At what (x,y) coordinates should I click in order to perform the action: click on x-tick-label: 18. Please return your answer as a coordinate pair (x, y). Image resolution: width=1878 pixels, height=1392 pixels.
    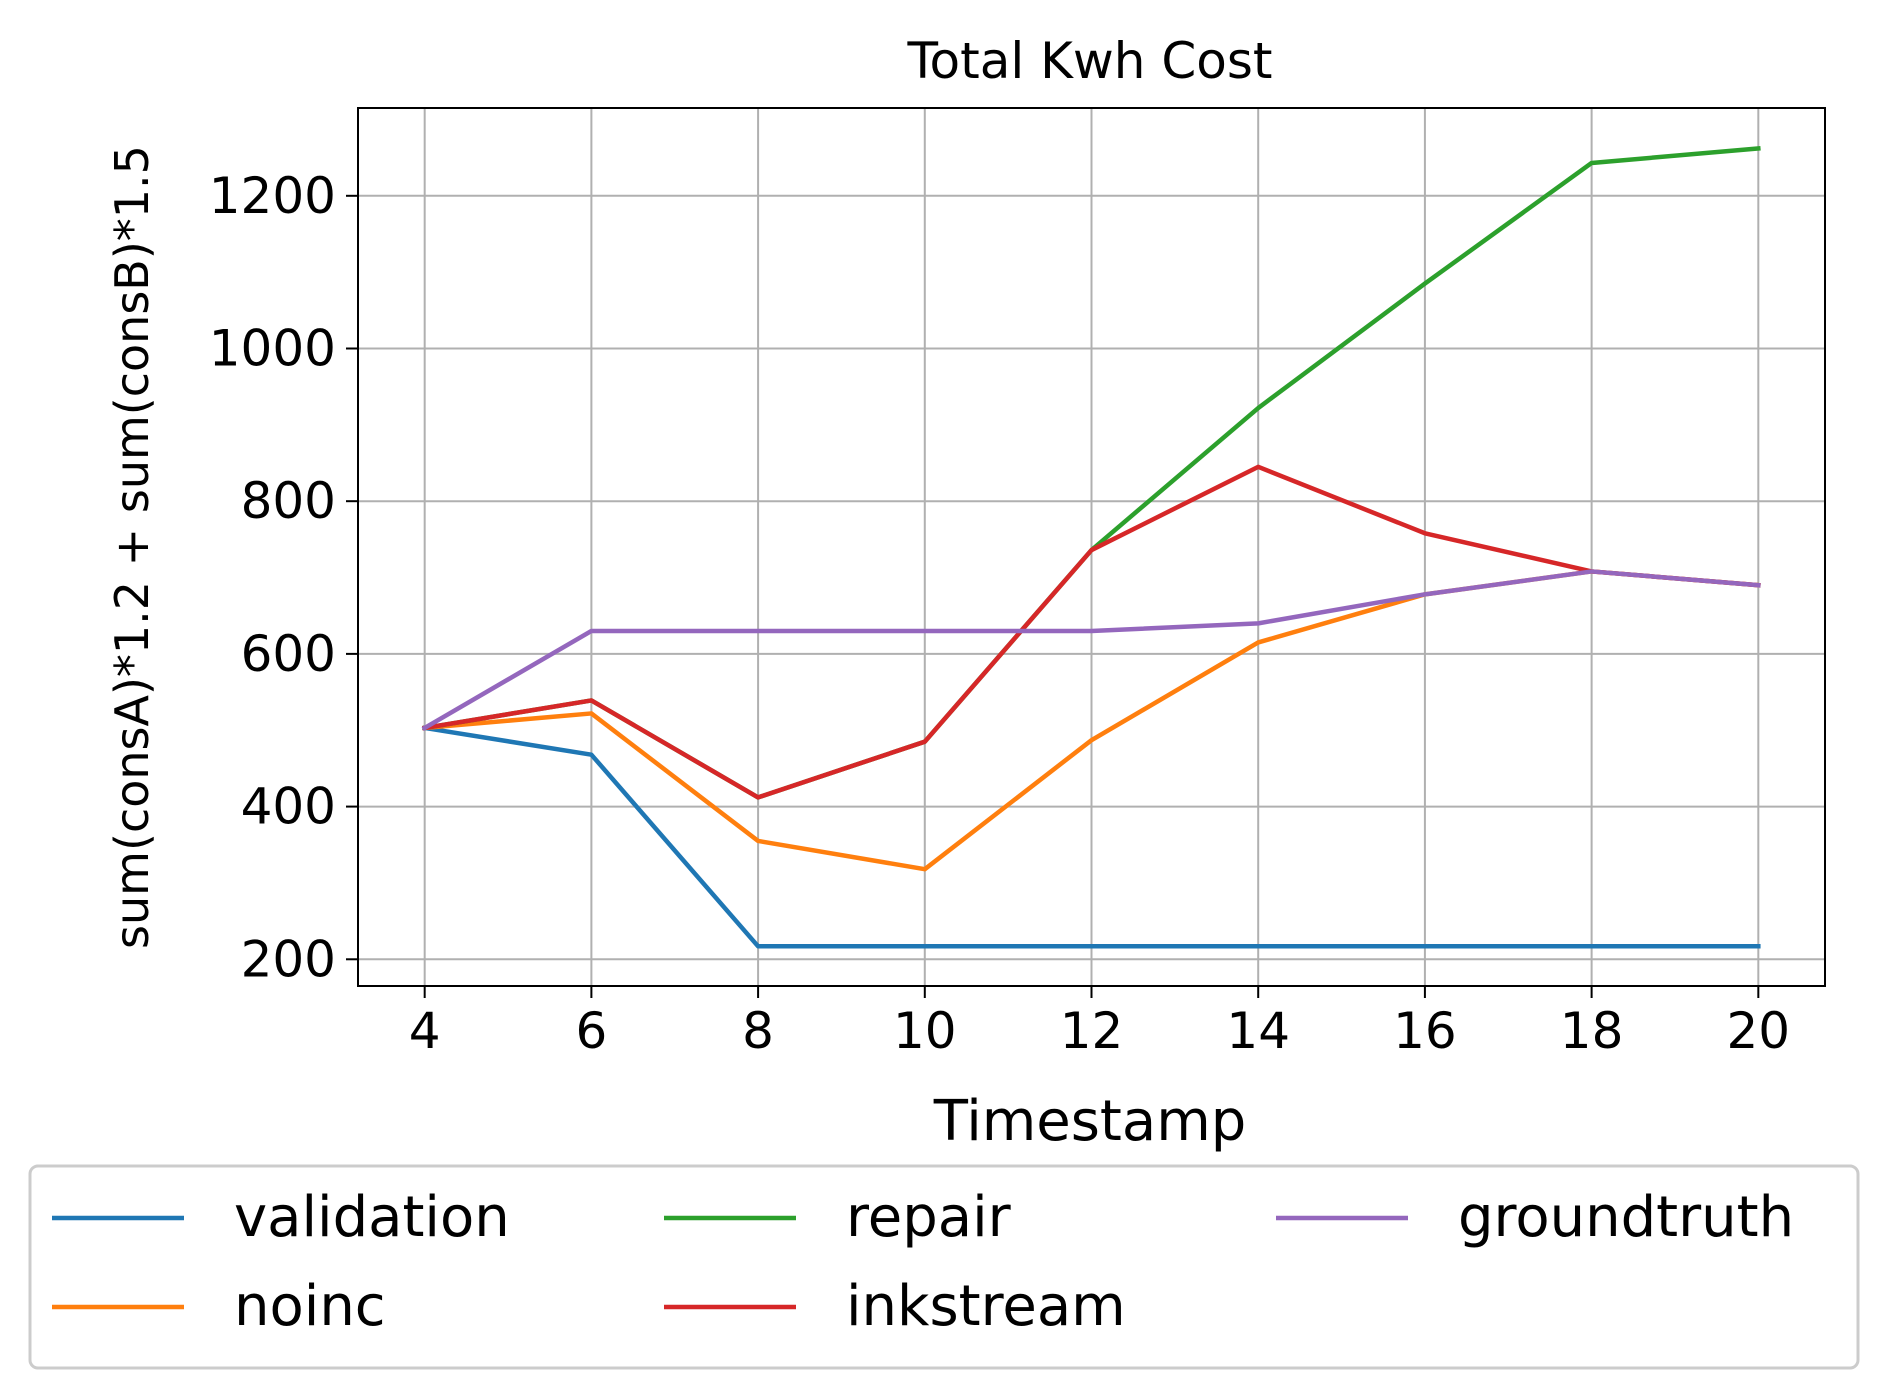
    Looking at the image, I should click on (1592, 1031).